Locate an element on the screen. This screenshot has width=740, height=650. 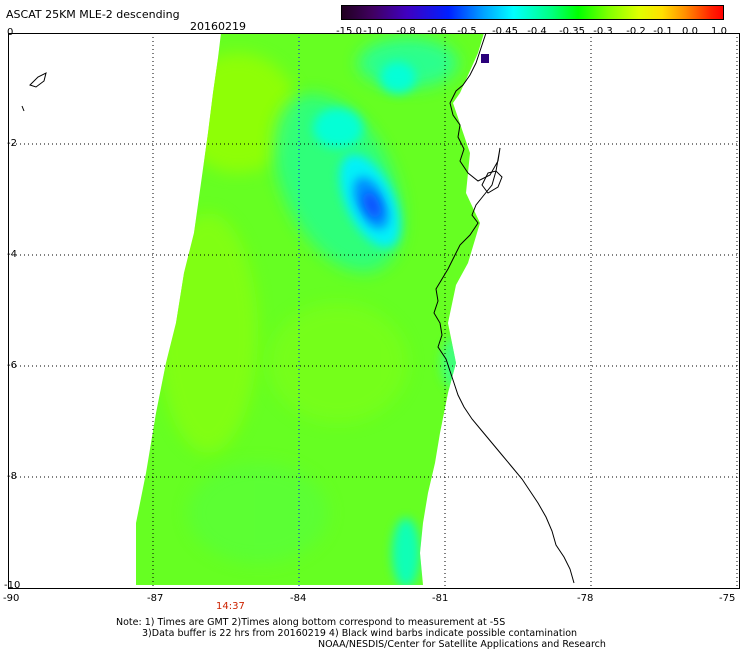
colorbar-label: -0.6 is located at coordinates (437, 31).